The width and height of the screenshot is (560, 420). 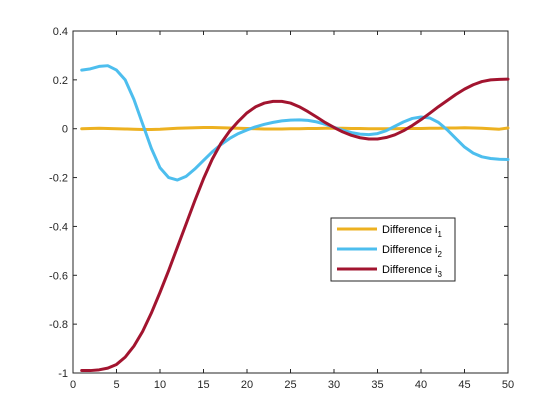 What do you see at coordinates (73, 385) in the screenshot?
I see `x-tick-label: 0` at bounding box center [73, 385].